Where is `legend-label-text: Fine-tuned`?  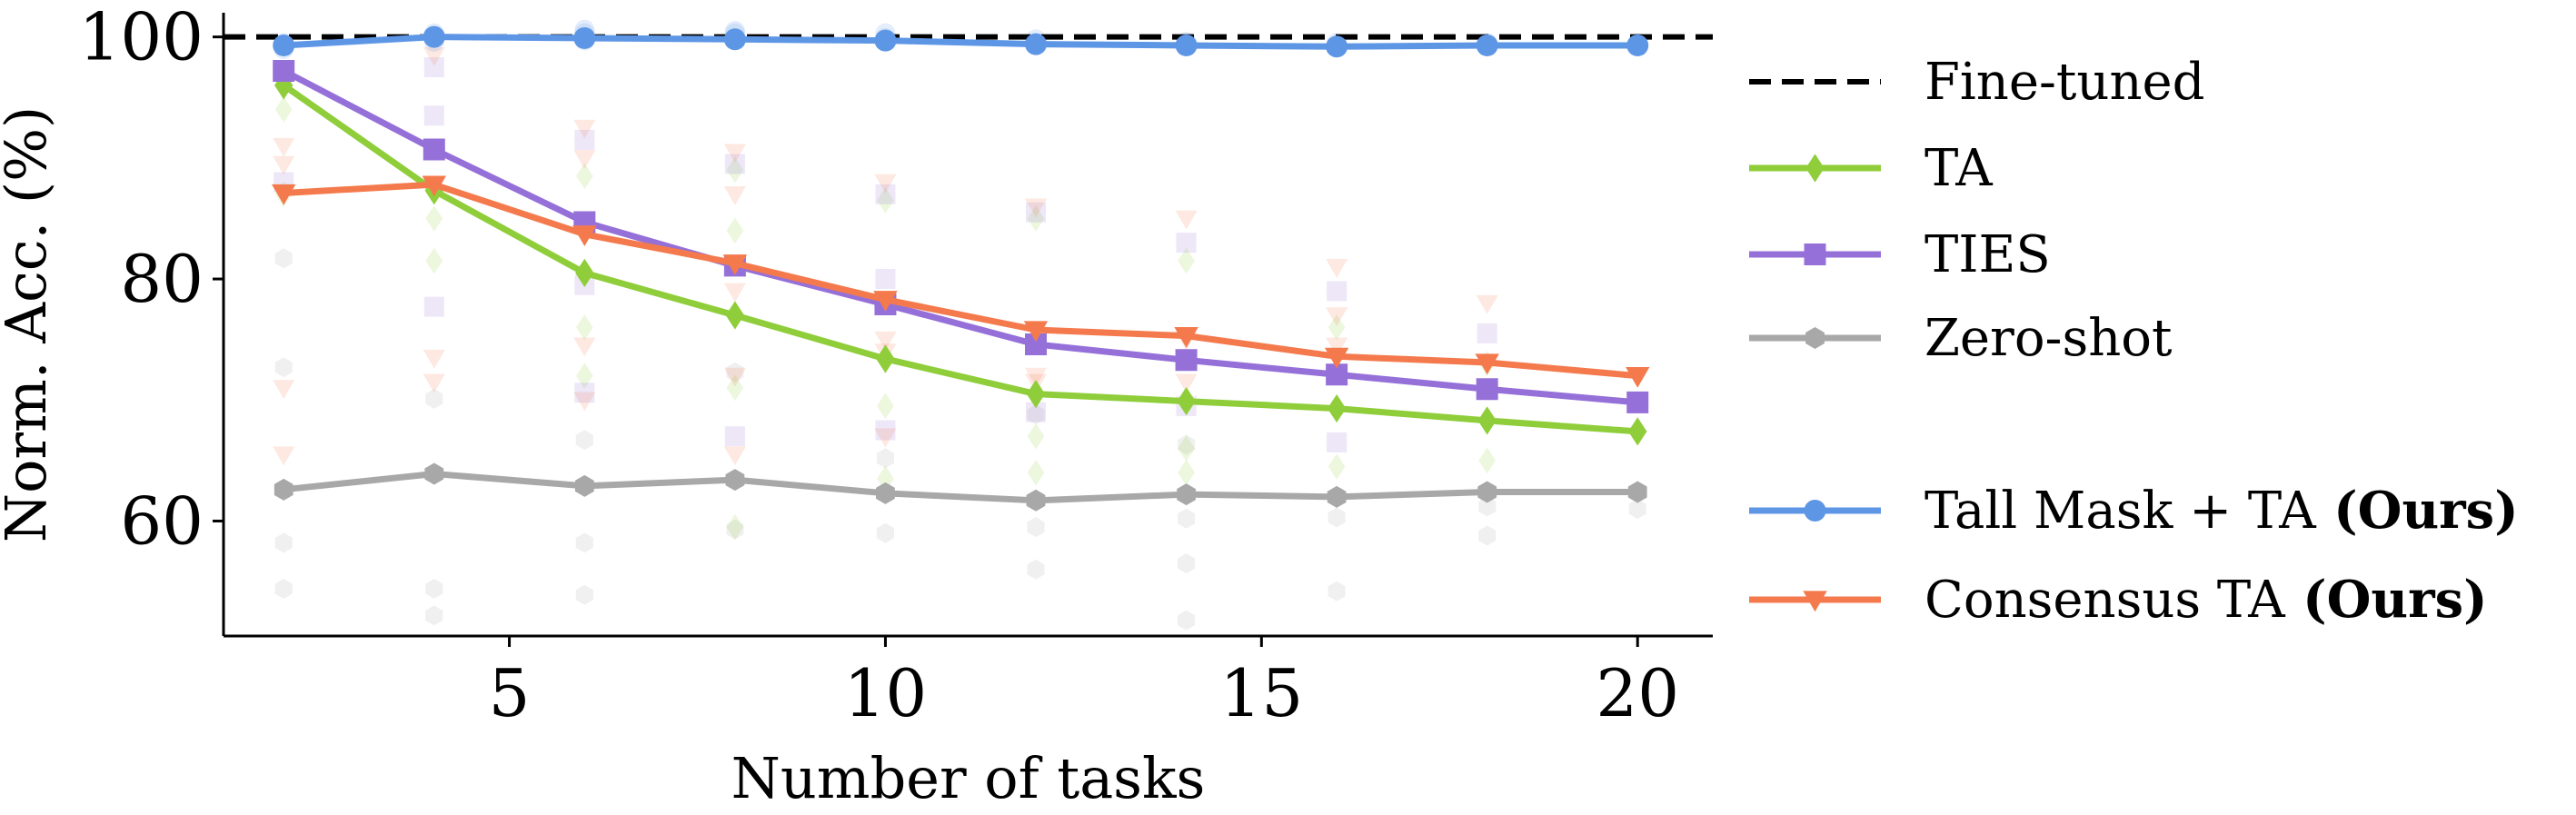 legend-label-text: Fine-tuned is located at coordinates (2065, 83).